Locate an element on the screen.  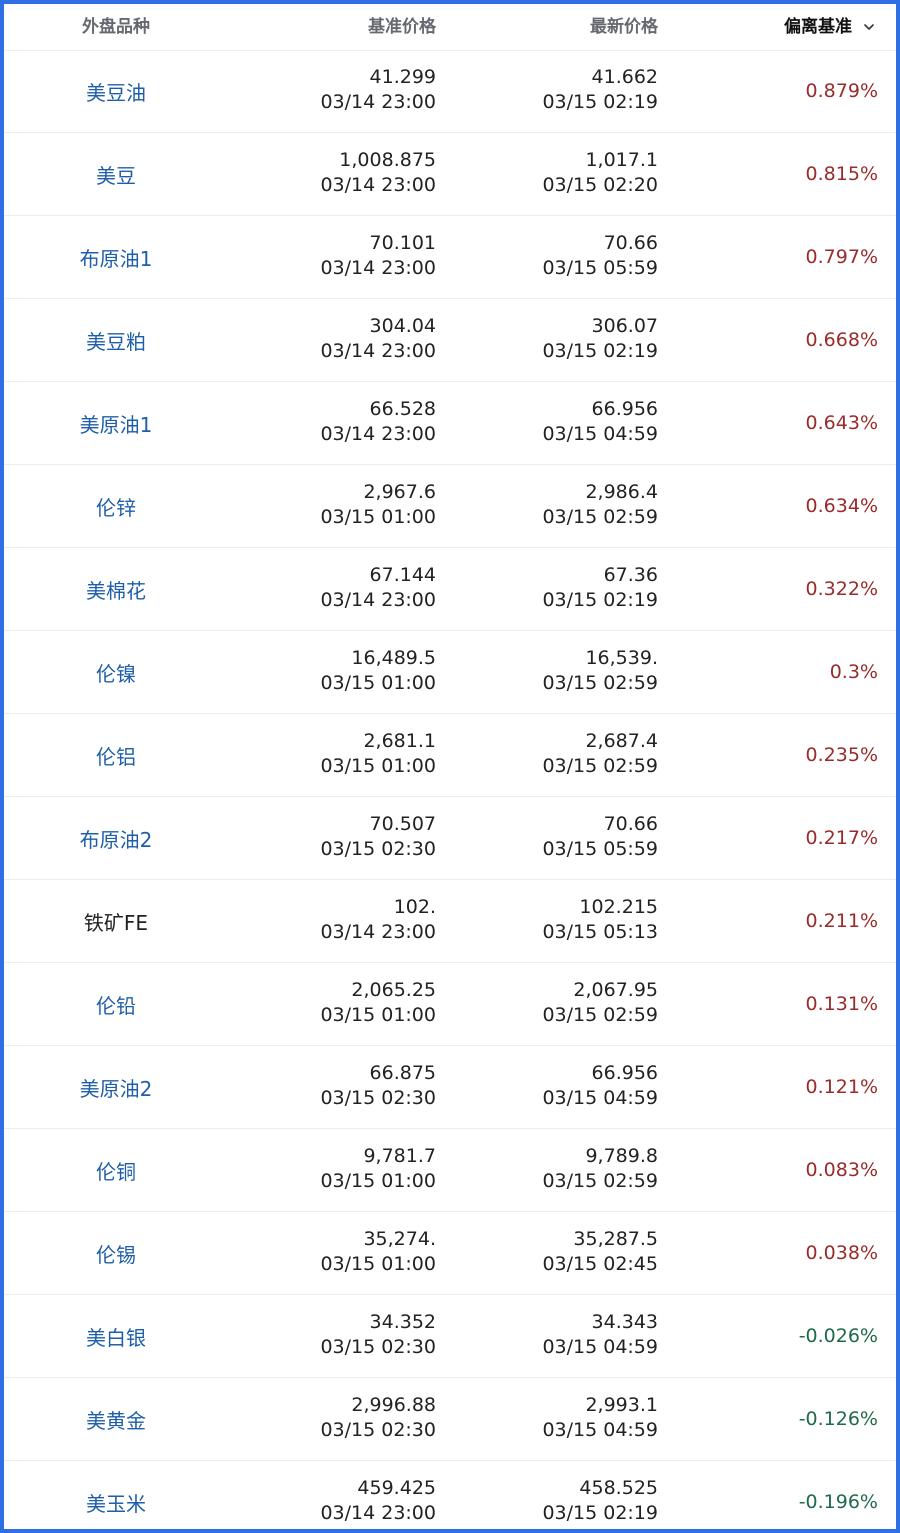
deviation-value: 0.038% is located at coordinates (841, 1253).